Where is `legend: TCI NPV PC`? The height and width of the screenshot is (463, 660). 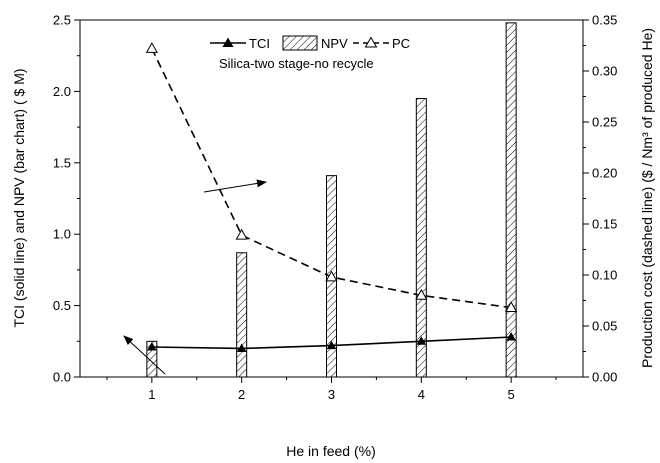 legend: TCI NPV PC is located at coordinates (310, 43).